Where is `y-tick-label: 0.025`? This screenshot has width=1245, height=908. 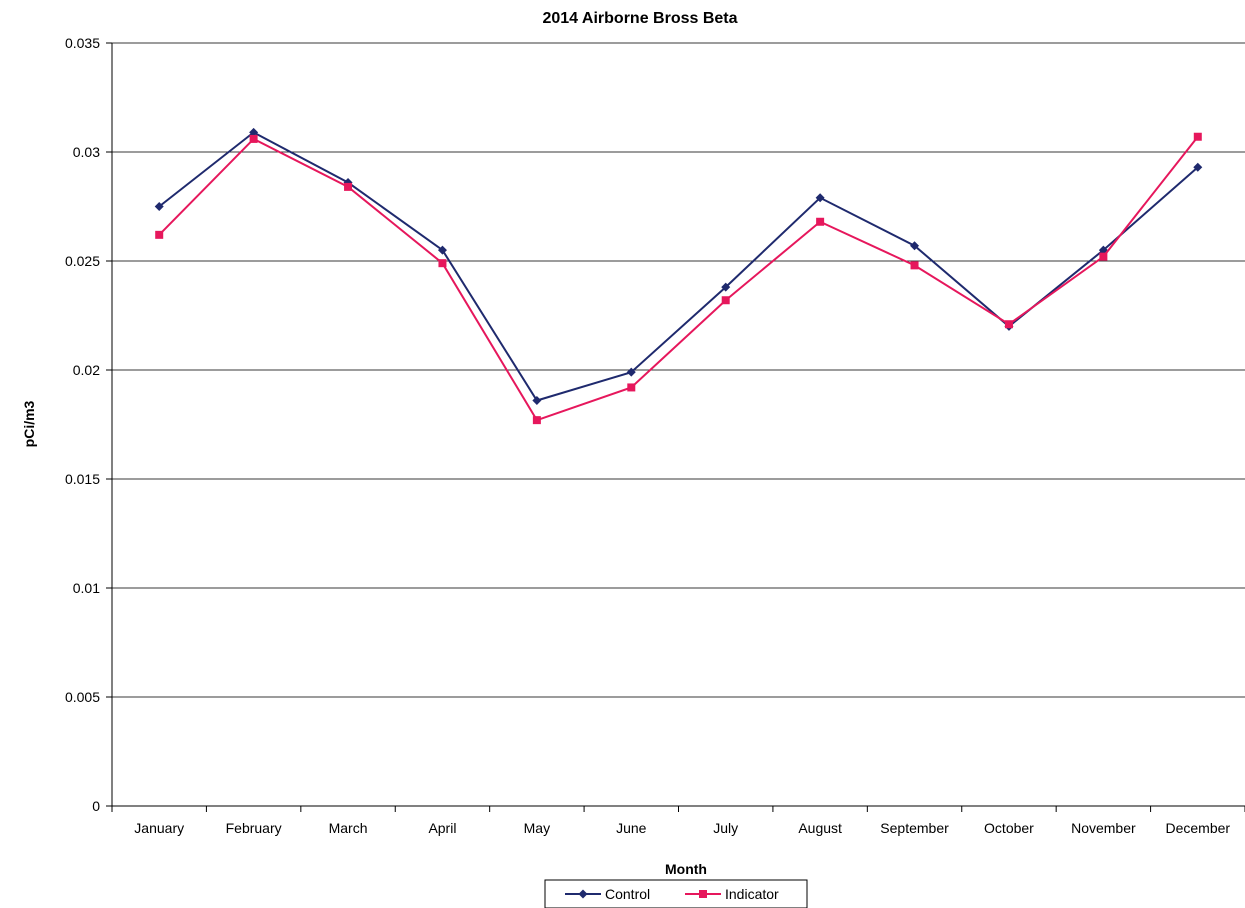 y-tick-label: 0.025 is located at coordinates (82, 261).